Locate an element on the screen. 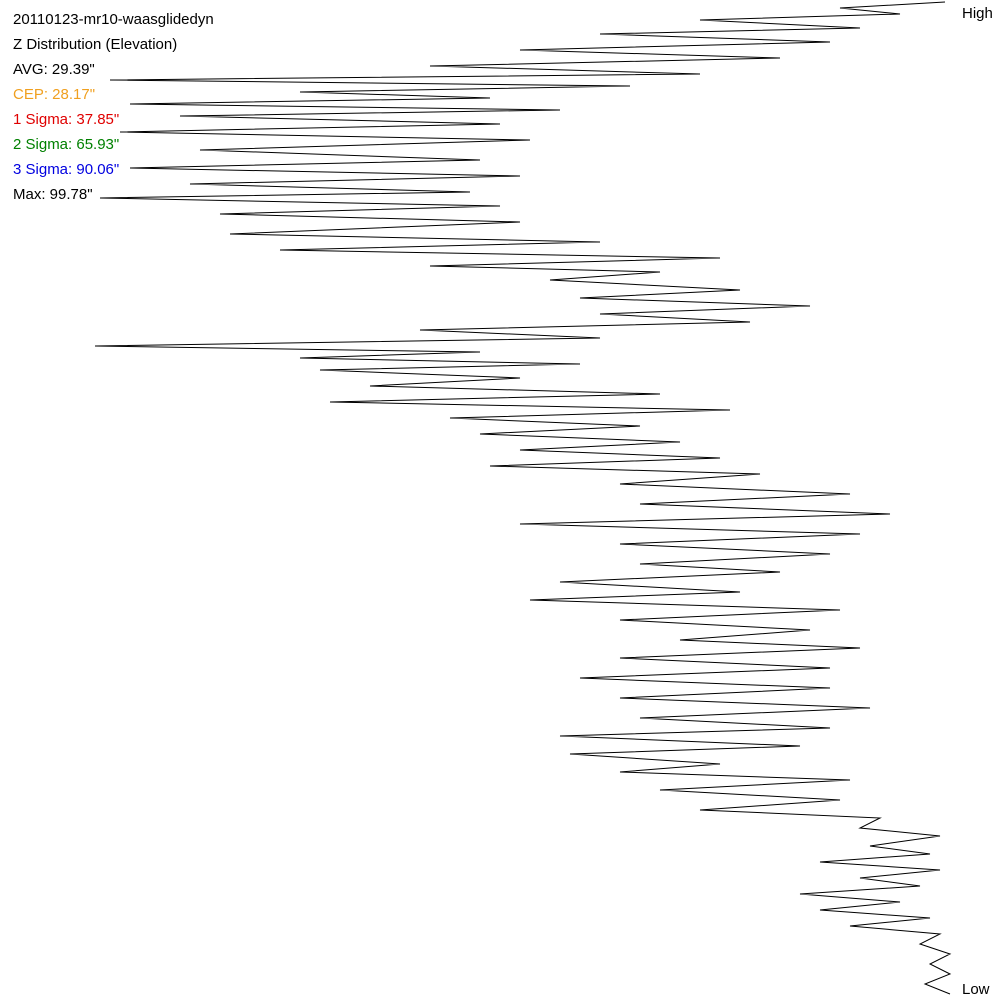 This screenshot has width=1000, height=1000. stat-label: 2 Sigma: 65.93" is located at coordinates (66, 144).